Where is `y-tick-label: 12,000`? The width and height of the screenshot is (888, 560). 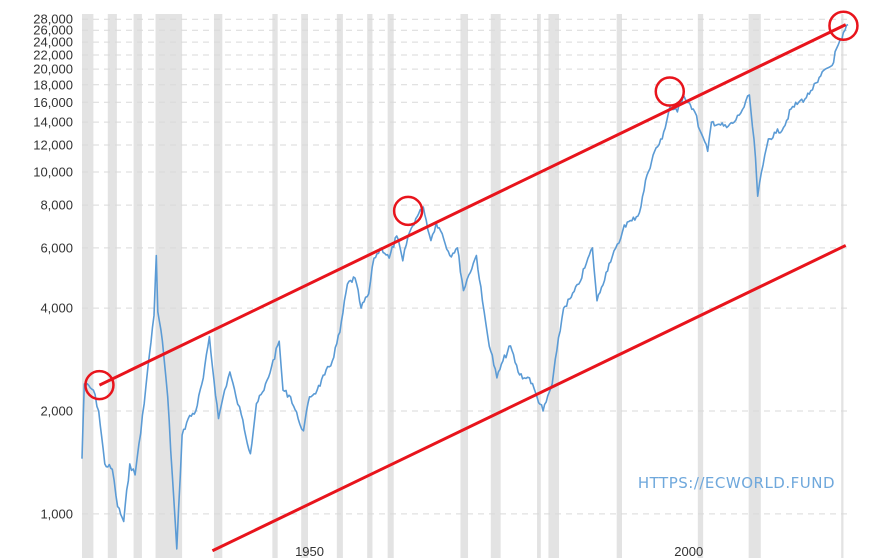
y-tick-label: 12,000 is located at coordinates (53, 144).